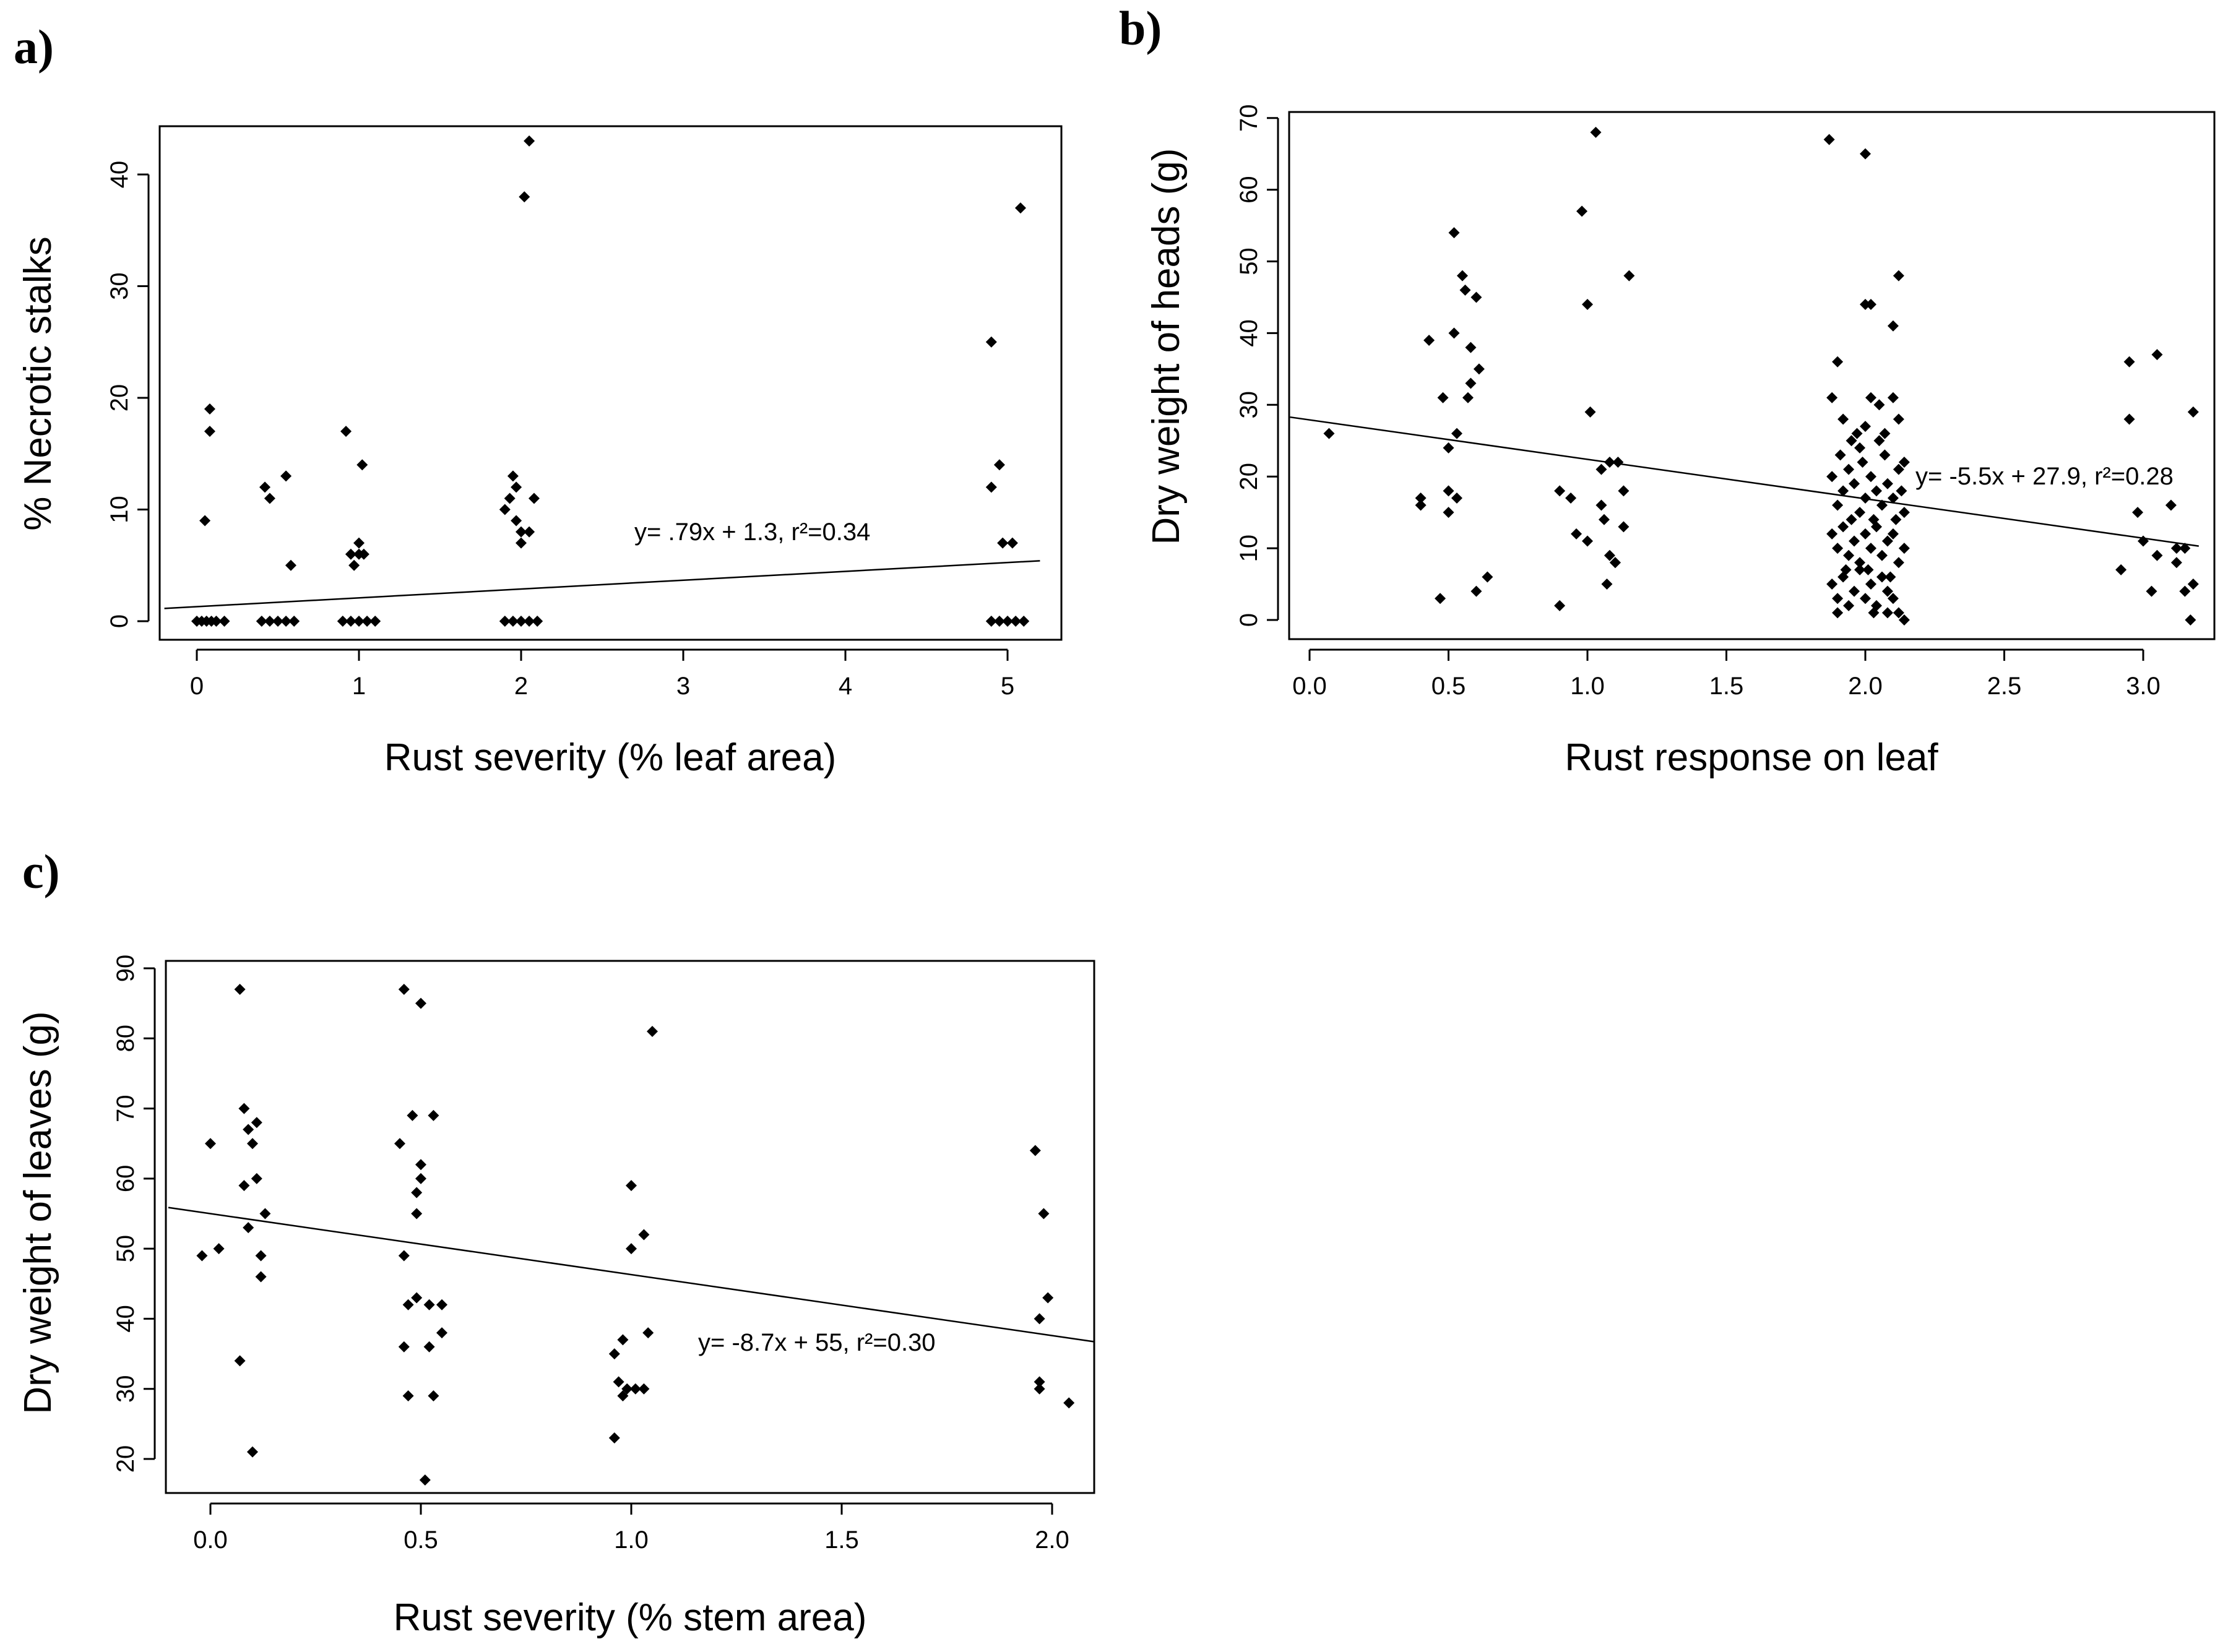 The width and height of the screenshot is (2228, 1652). I want to click on x-tick-label: 5, so click(1008, 686).